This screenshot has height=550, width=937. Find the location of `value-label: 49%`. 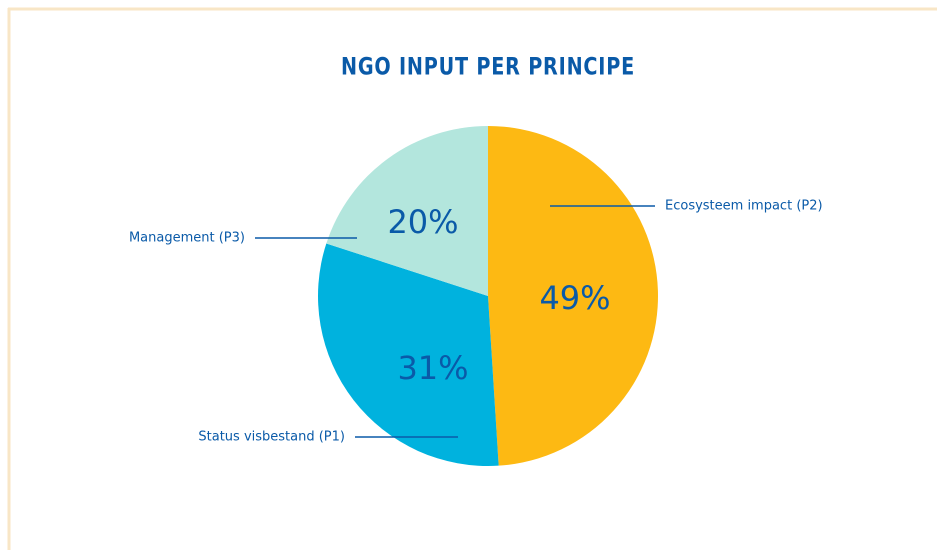

value-label: 49% is located at coordinates (574, 298).